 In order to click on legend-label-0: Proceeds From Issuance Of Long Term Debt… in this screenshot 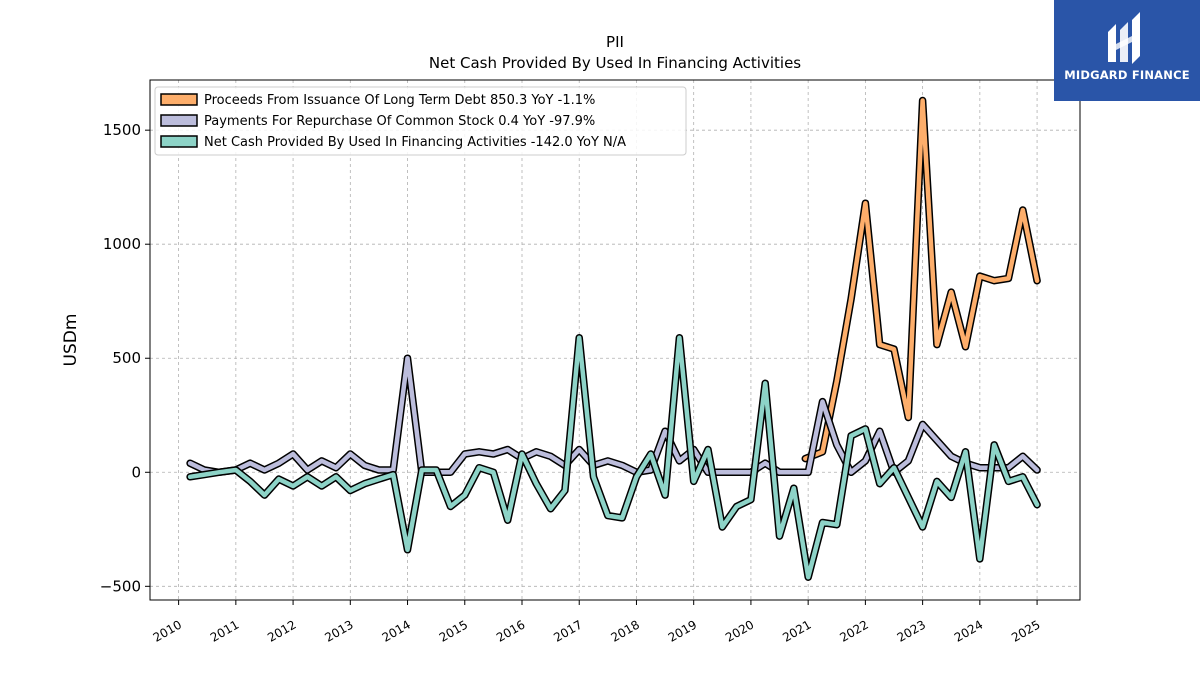, I will do `click(399, 100)`.